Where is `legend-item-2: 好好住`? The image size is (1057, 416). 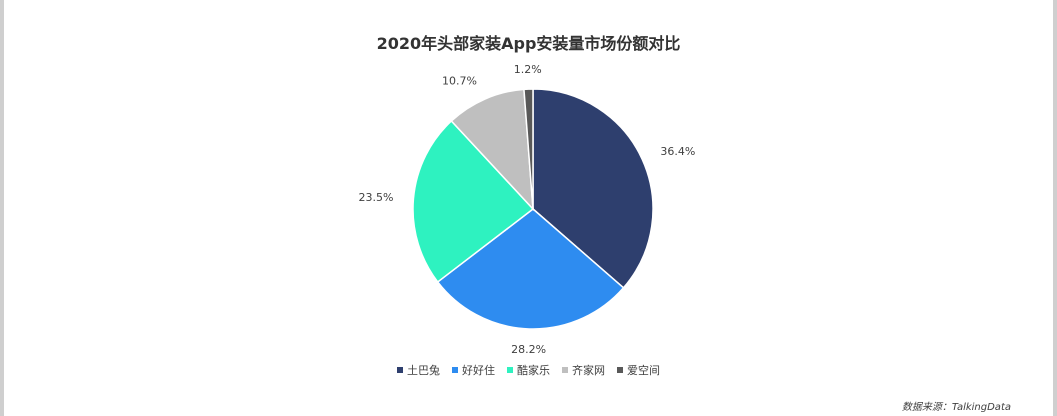
legend-item-2: 好好住 is located at coordinates (473, 370).